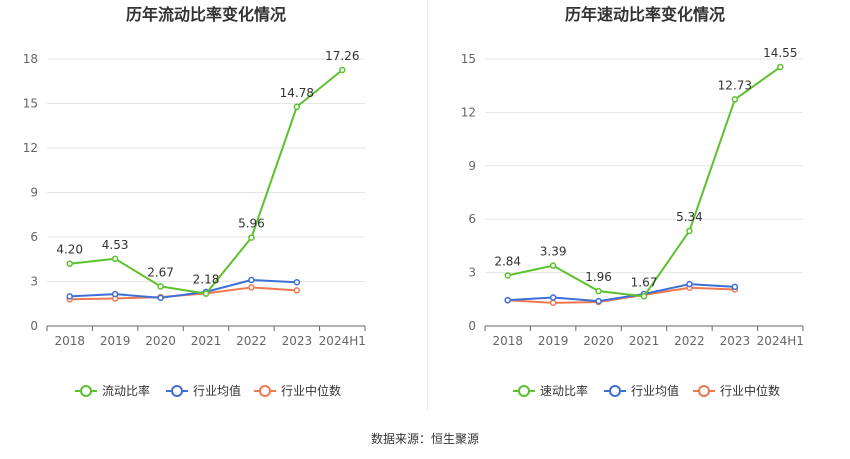 The height and width of the screenshot is (459, 850). What do you see at coordinates (297, 93) in the screenshot?
I see `data-label: 14.78` at bounding box center [297, 93].